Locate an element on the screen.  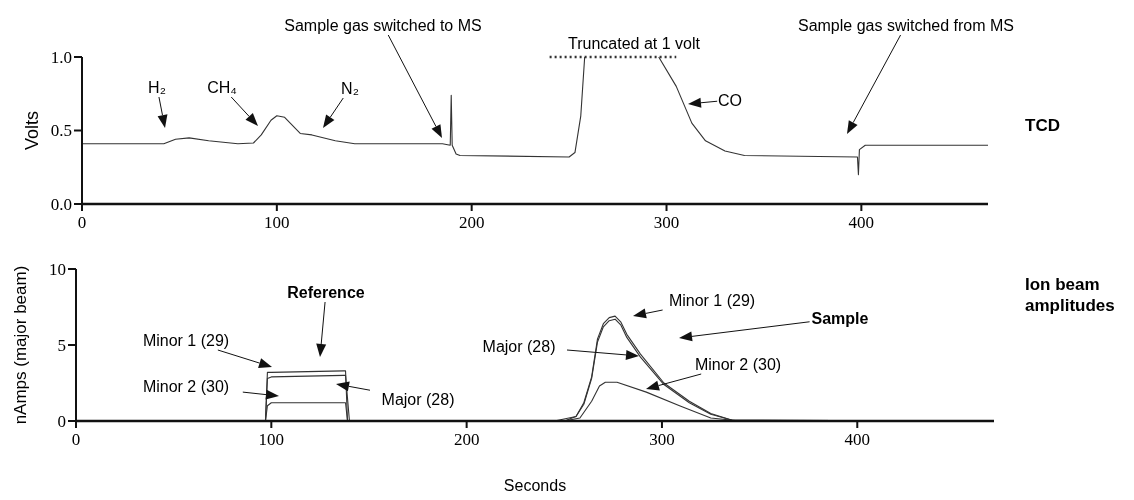
y-tick-label: 0.0 is located at coordinates (61, 204).